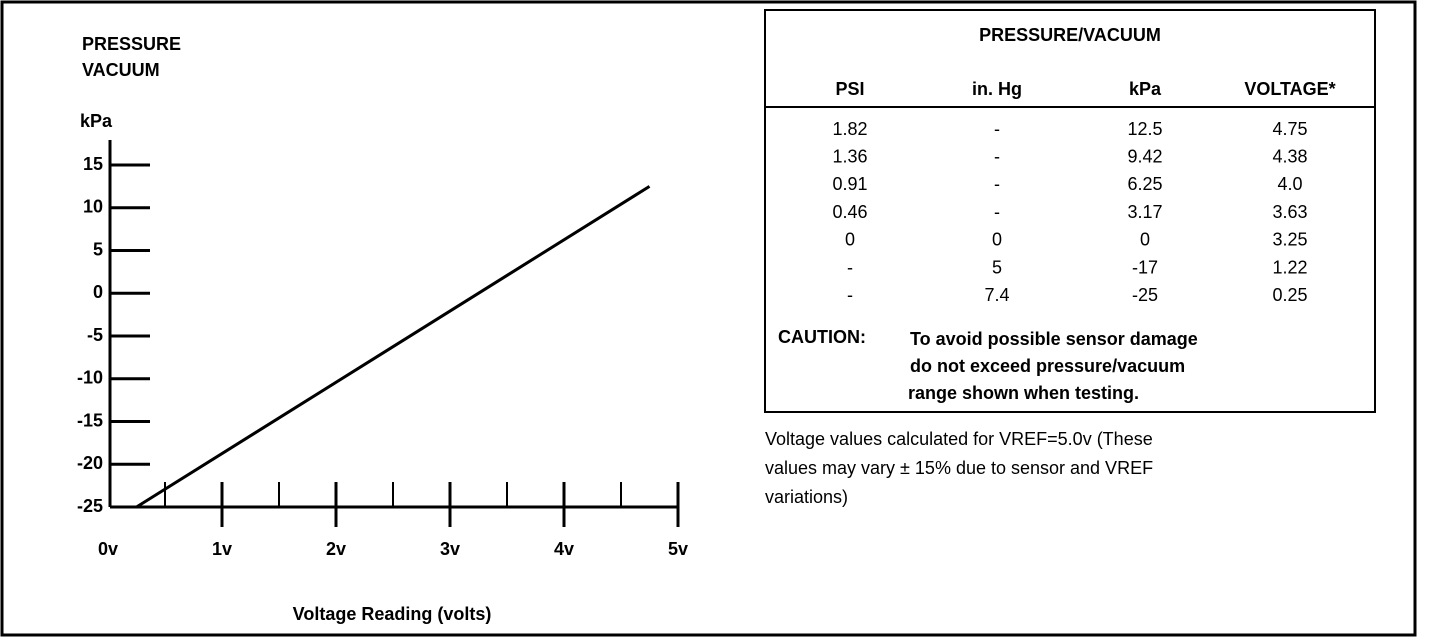 This screenshot has width=1440, height=643. Describe the element at coordinates (1289, 129) in the screenshot. I see `table-cell: 4.75` at that location.